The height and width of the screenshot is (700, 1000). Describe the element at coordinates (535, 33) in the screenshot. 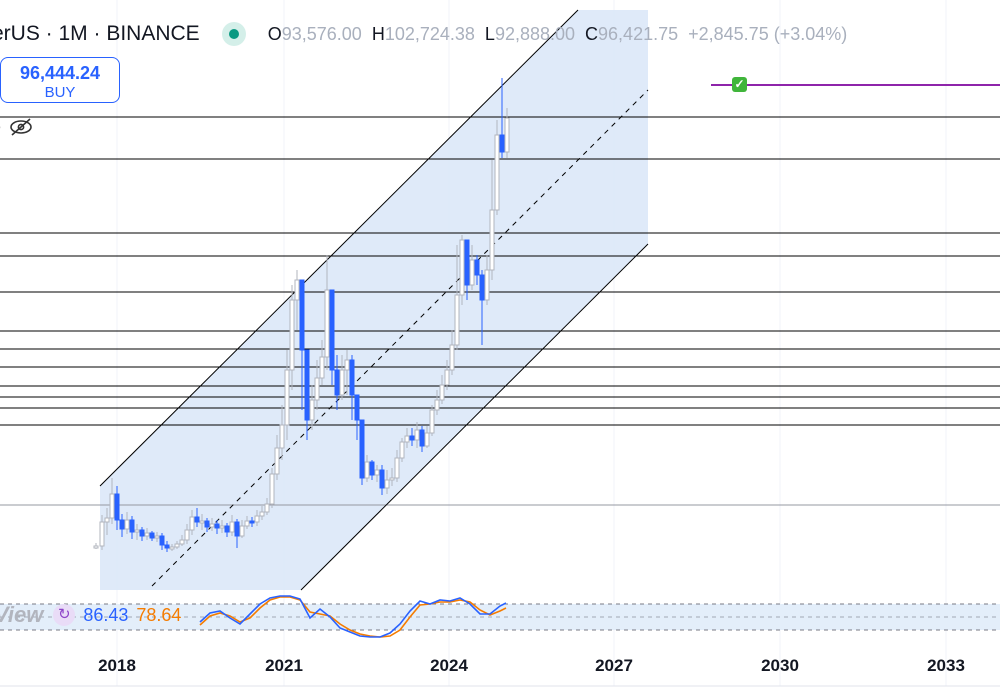

I see `low-value: 92,888.00` at that location.